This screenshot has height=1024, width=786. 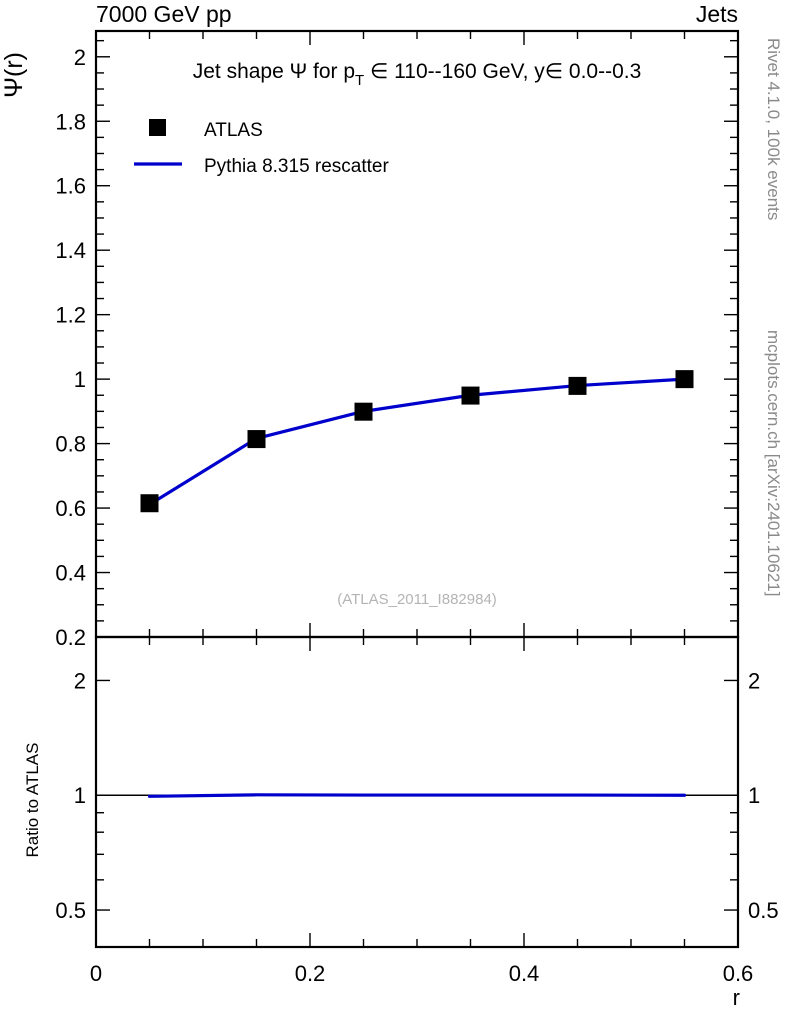 I want to click on x-tick-label: 0.2, so click(x=310, y=973).